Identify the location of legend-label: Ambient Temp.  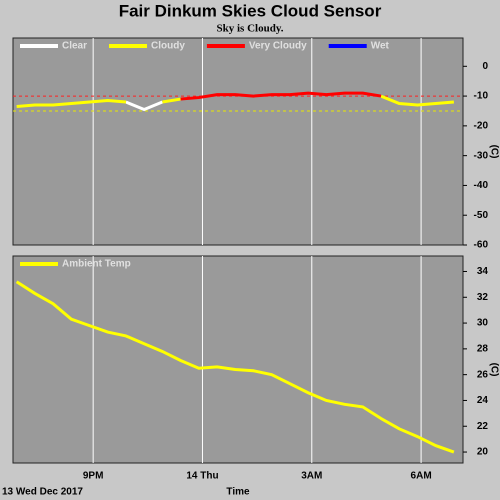
(96, 264).